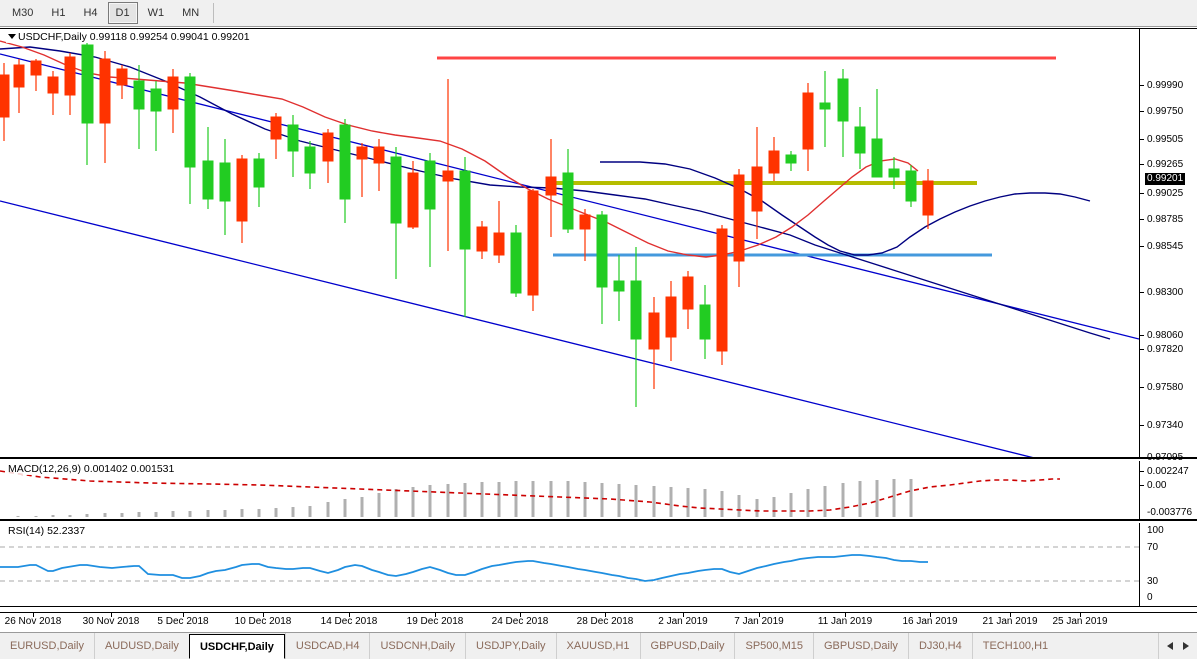 The height and width of the screenshot is (659, 1197). Describe the element at coordinates (47, 531) in the screenshot. I see `rsi-panel-label: RSI(14) 52.2337` at that location.